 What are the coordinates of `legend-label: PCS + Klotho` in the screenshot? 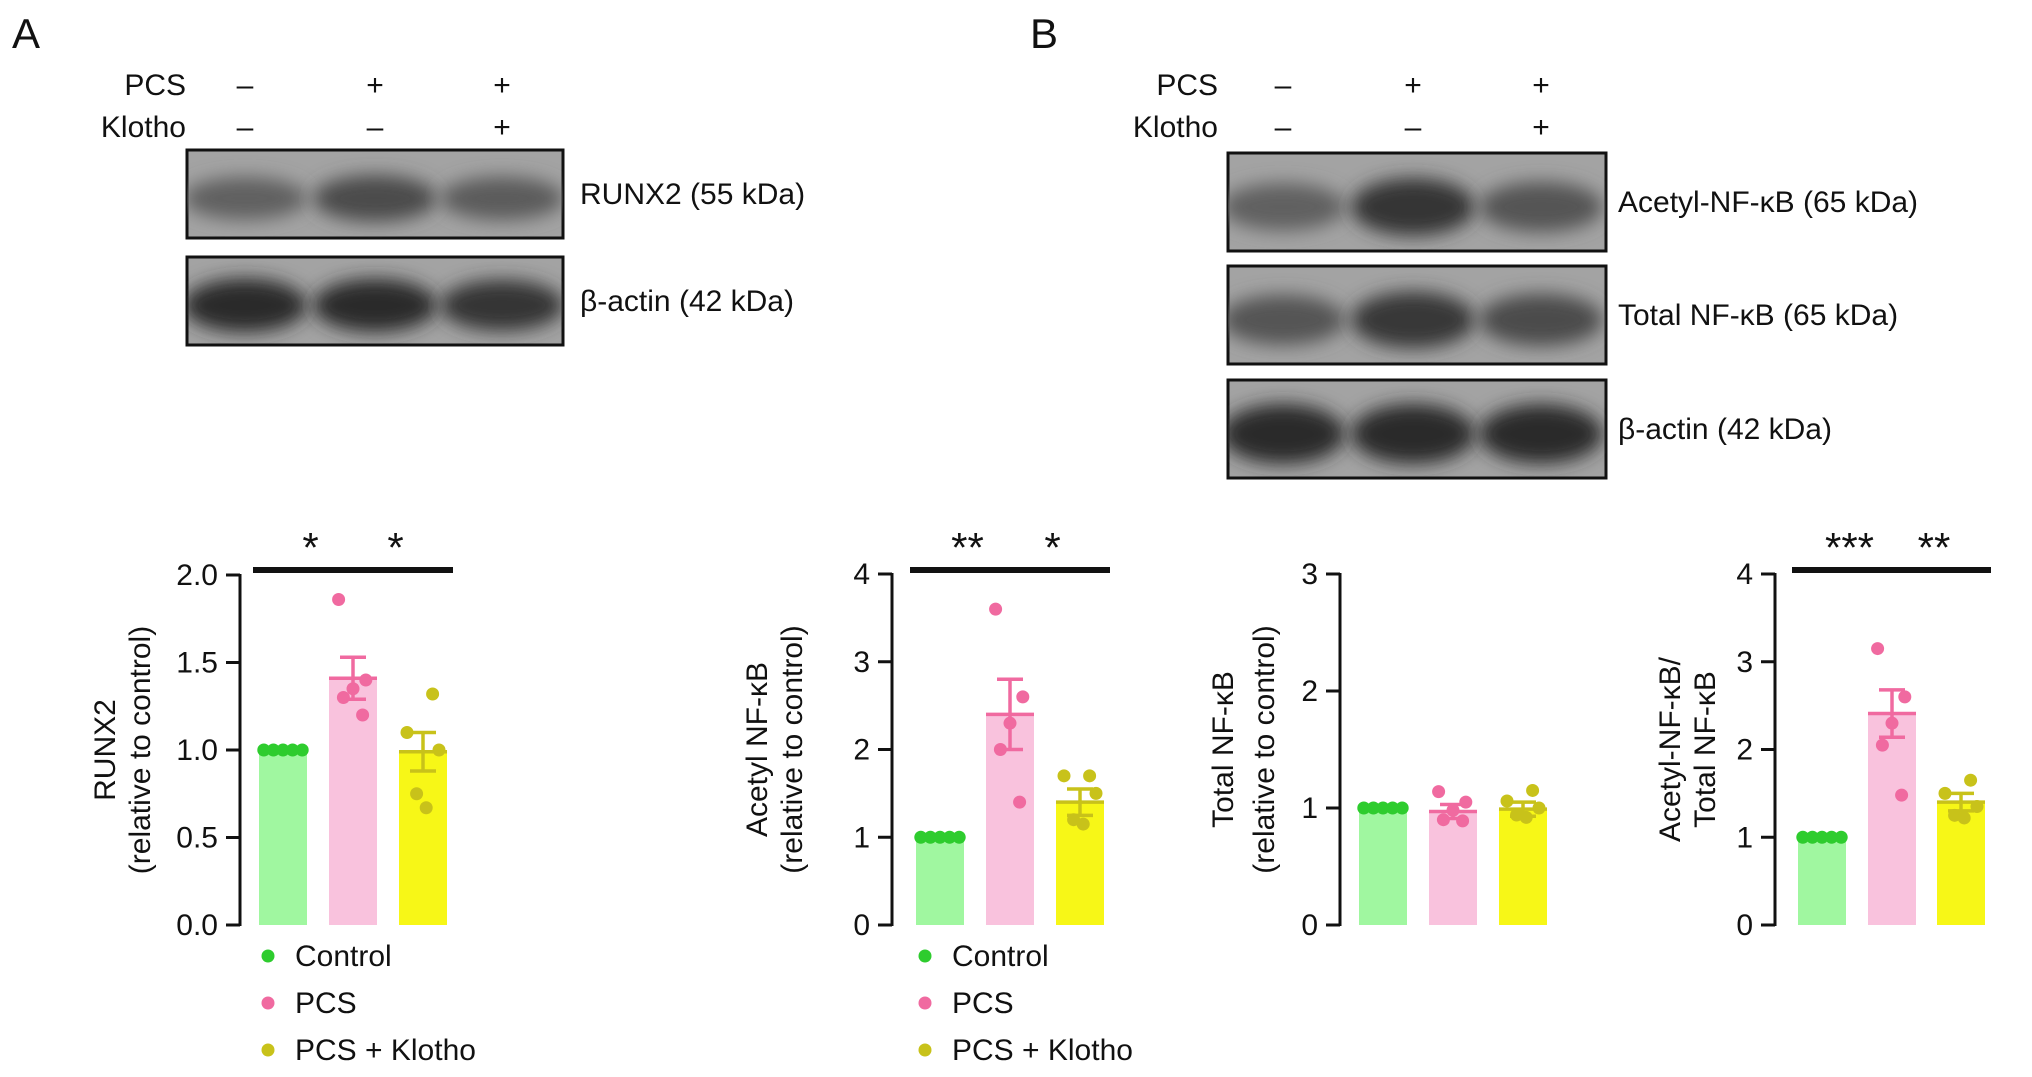 It's located at (385, 1050).